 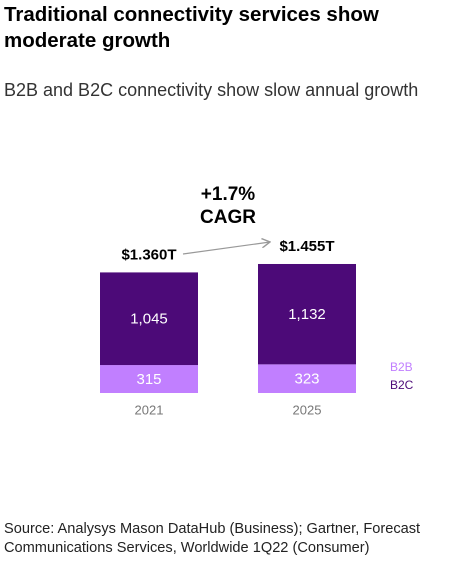 What do you see at coordinates (228, 194) in the screenshot?
I see `annotation: +1.7%` at bounding box center [228, 194].